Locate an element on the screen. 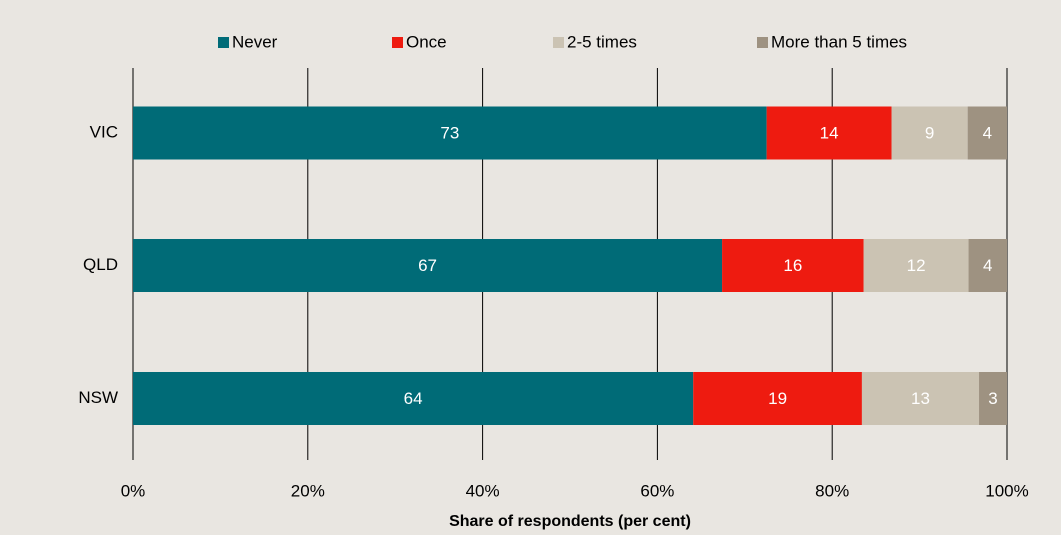 The image size is (1061, 535). y-tick-label: QLD is located at coordinates (100, 264).